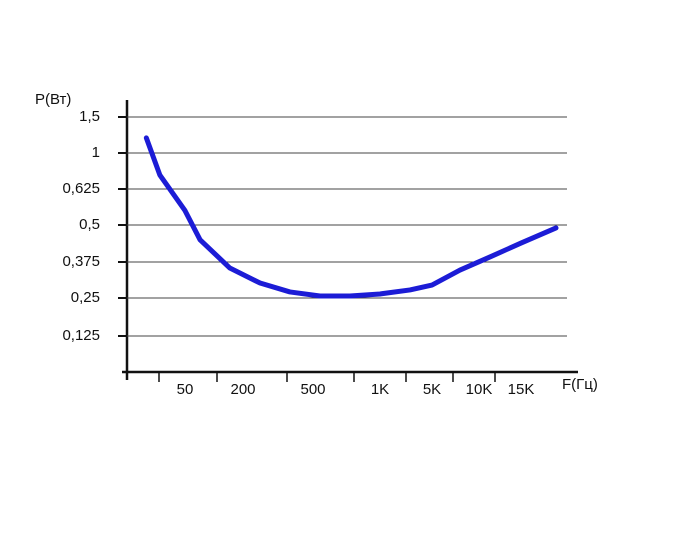 The image size is (700, 550). I want to click on x-tick-label: 50, so click(185, 389).